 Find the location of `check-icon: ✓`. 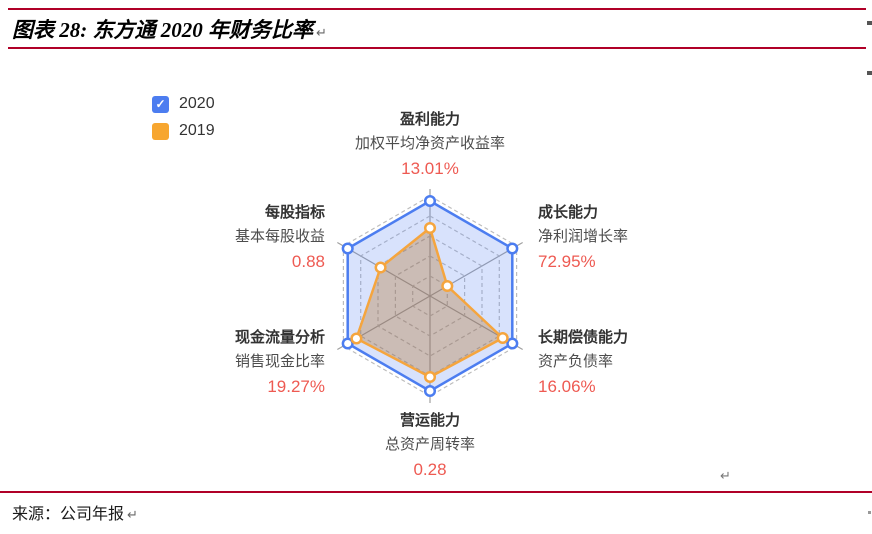

check-icon: ✓ is located at coordinates (160, 104).